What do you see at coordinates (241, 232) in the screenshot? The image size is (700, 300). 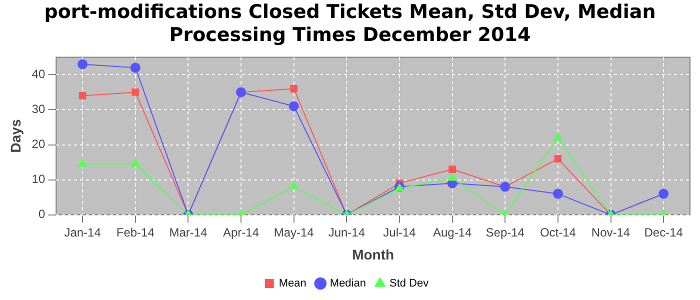 I see `x-tick-label: Apr-14` at bounding box center [241, 232].